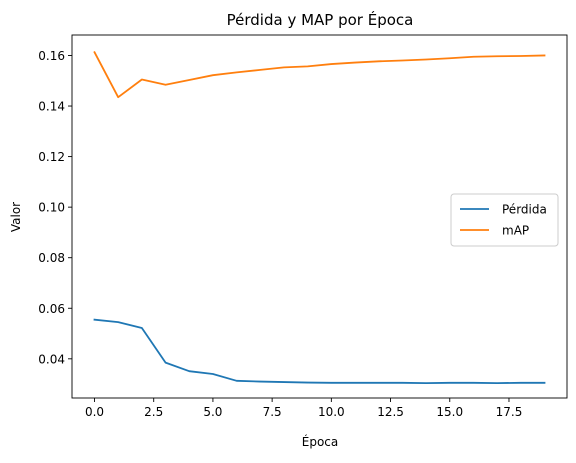 Image resolution: width=576 pixels, height=463 pixels. I want to click on y-tick-label: 0.14, so click(51, 107).